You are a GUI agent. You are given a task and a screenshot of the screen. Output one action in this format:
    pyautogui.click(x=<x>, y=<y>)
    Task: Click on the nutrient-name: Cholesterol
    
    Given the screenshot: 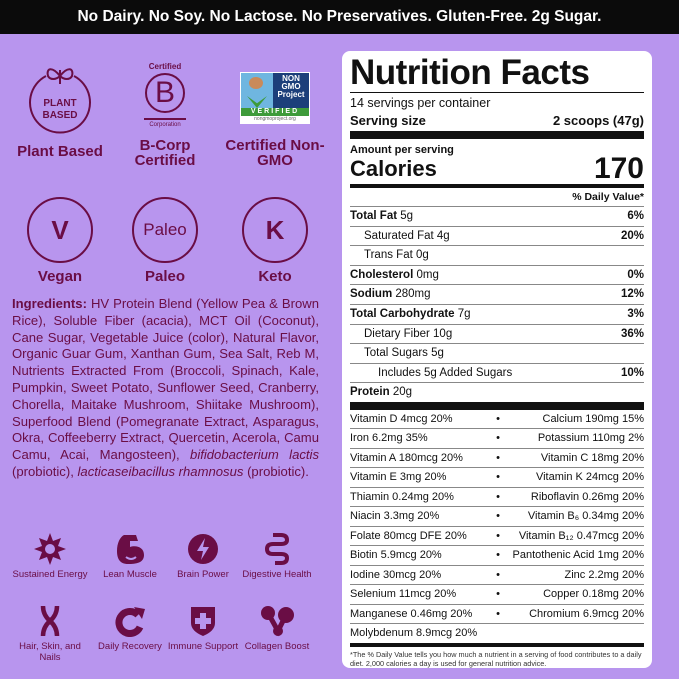 What is the action you would take?
    pyautogui.click(x=382, y=274)
    